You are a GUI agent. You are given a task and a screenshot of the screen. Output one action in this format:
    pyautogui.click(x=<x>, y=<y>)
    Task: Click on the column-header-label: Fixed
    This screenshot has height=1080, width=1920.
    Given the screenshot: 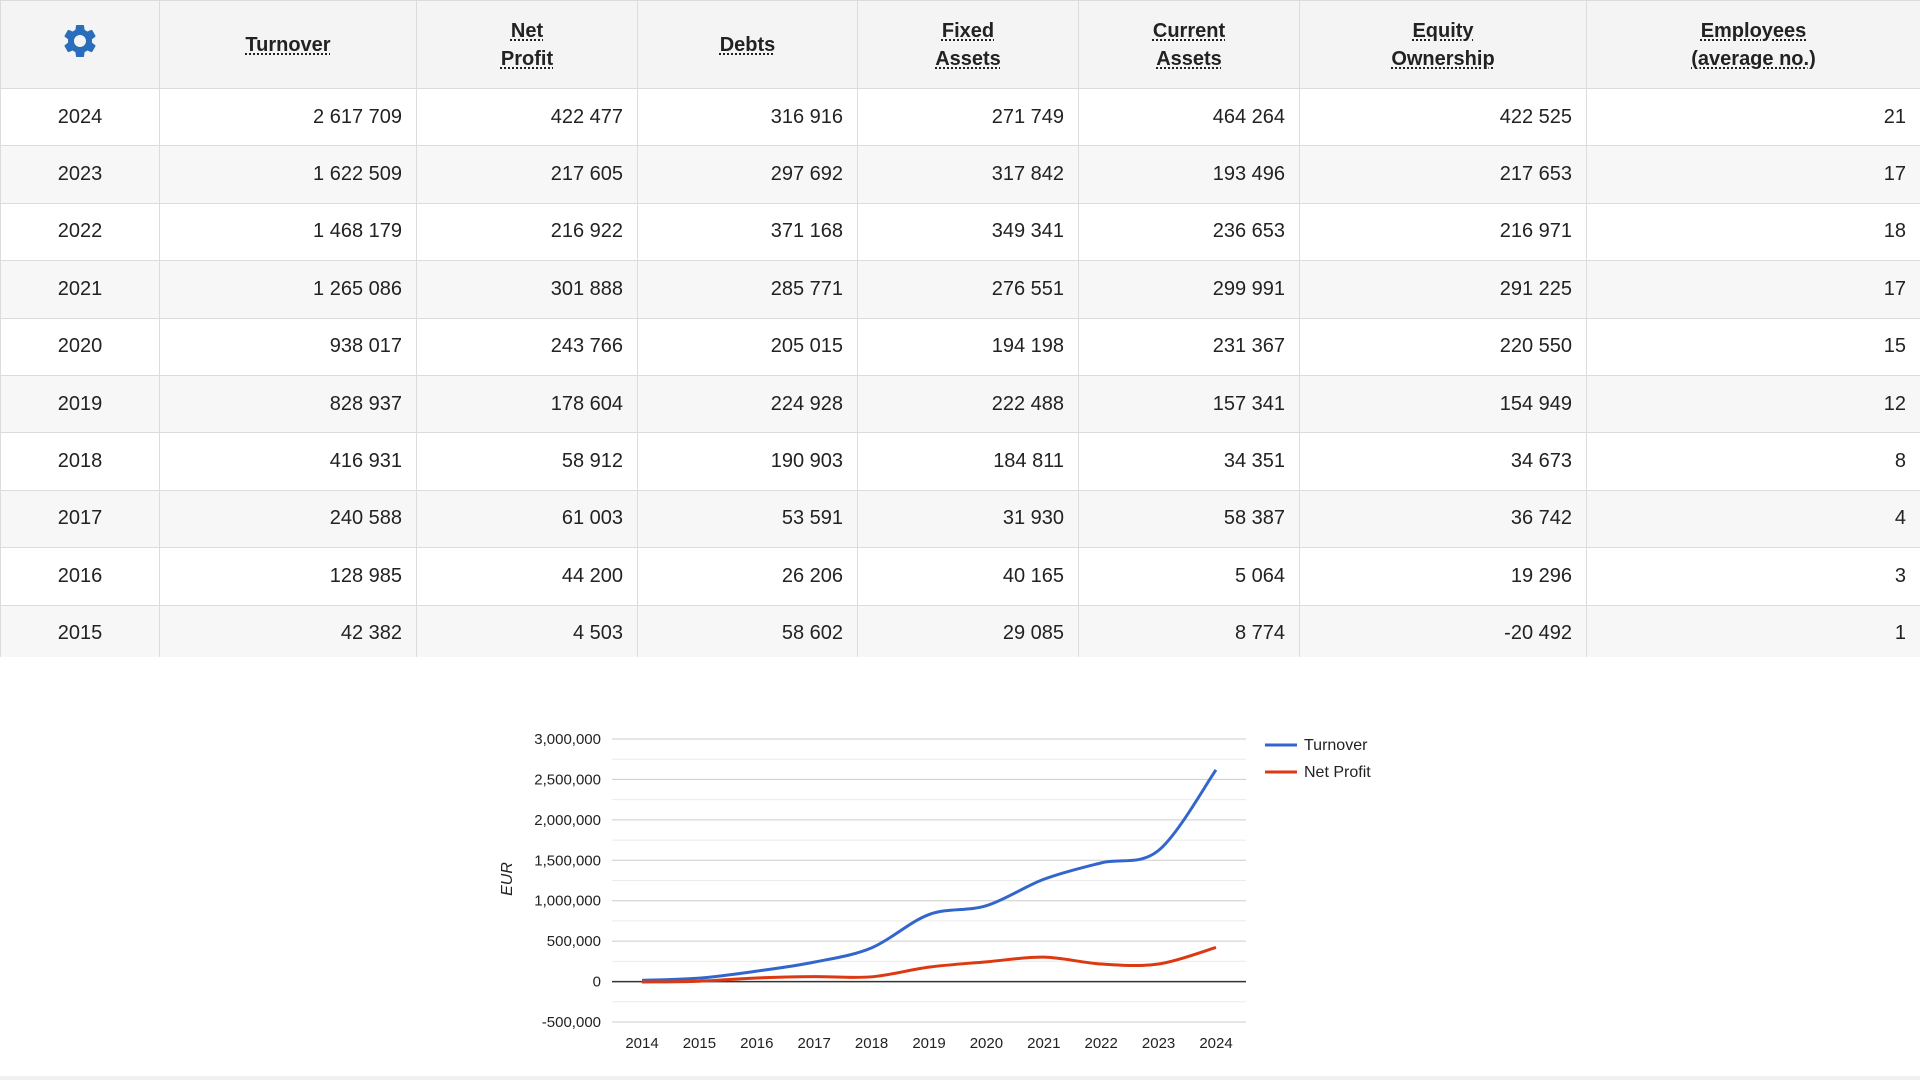 What is the action you would take?
    pyautogui.click(x=968, y=30)
    